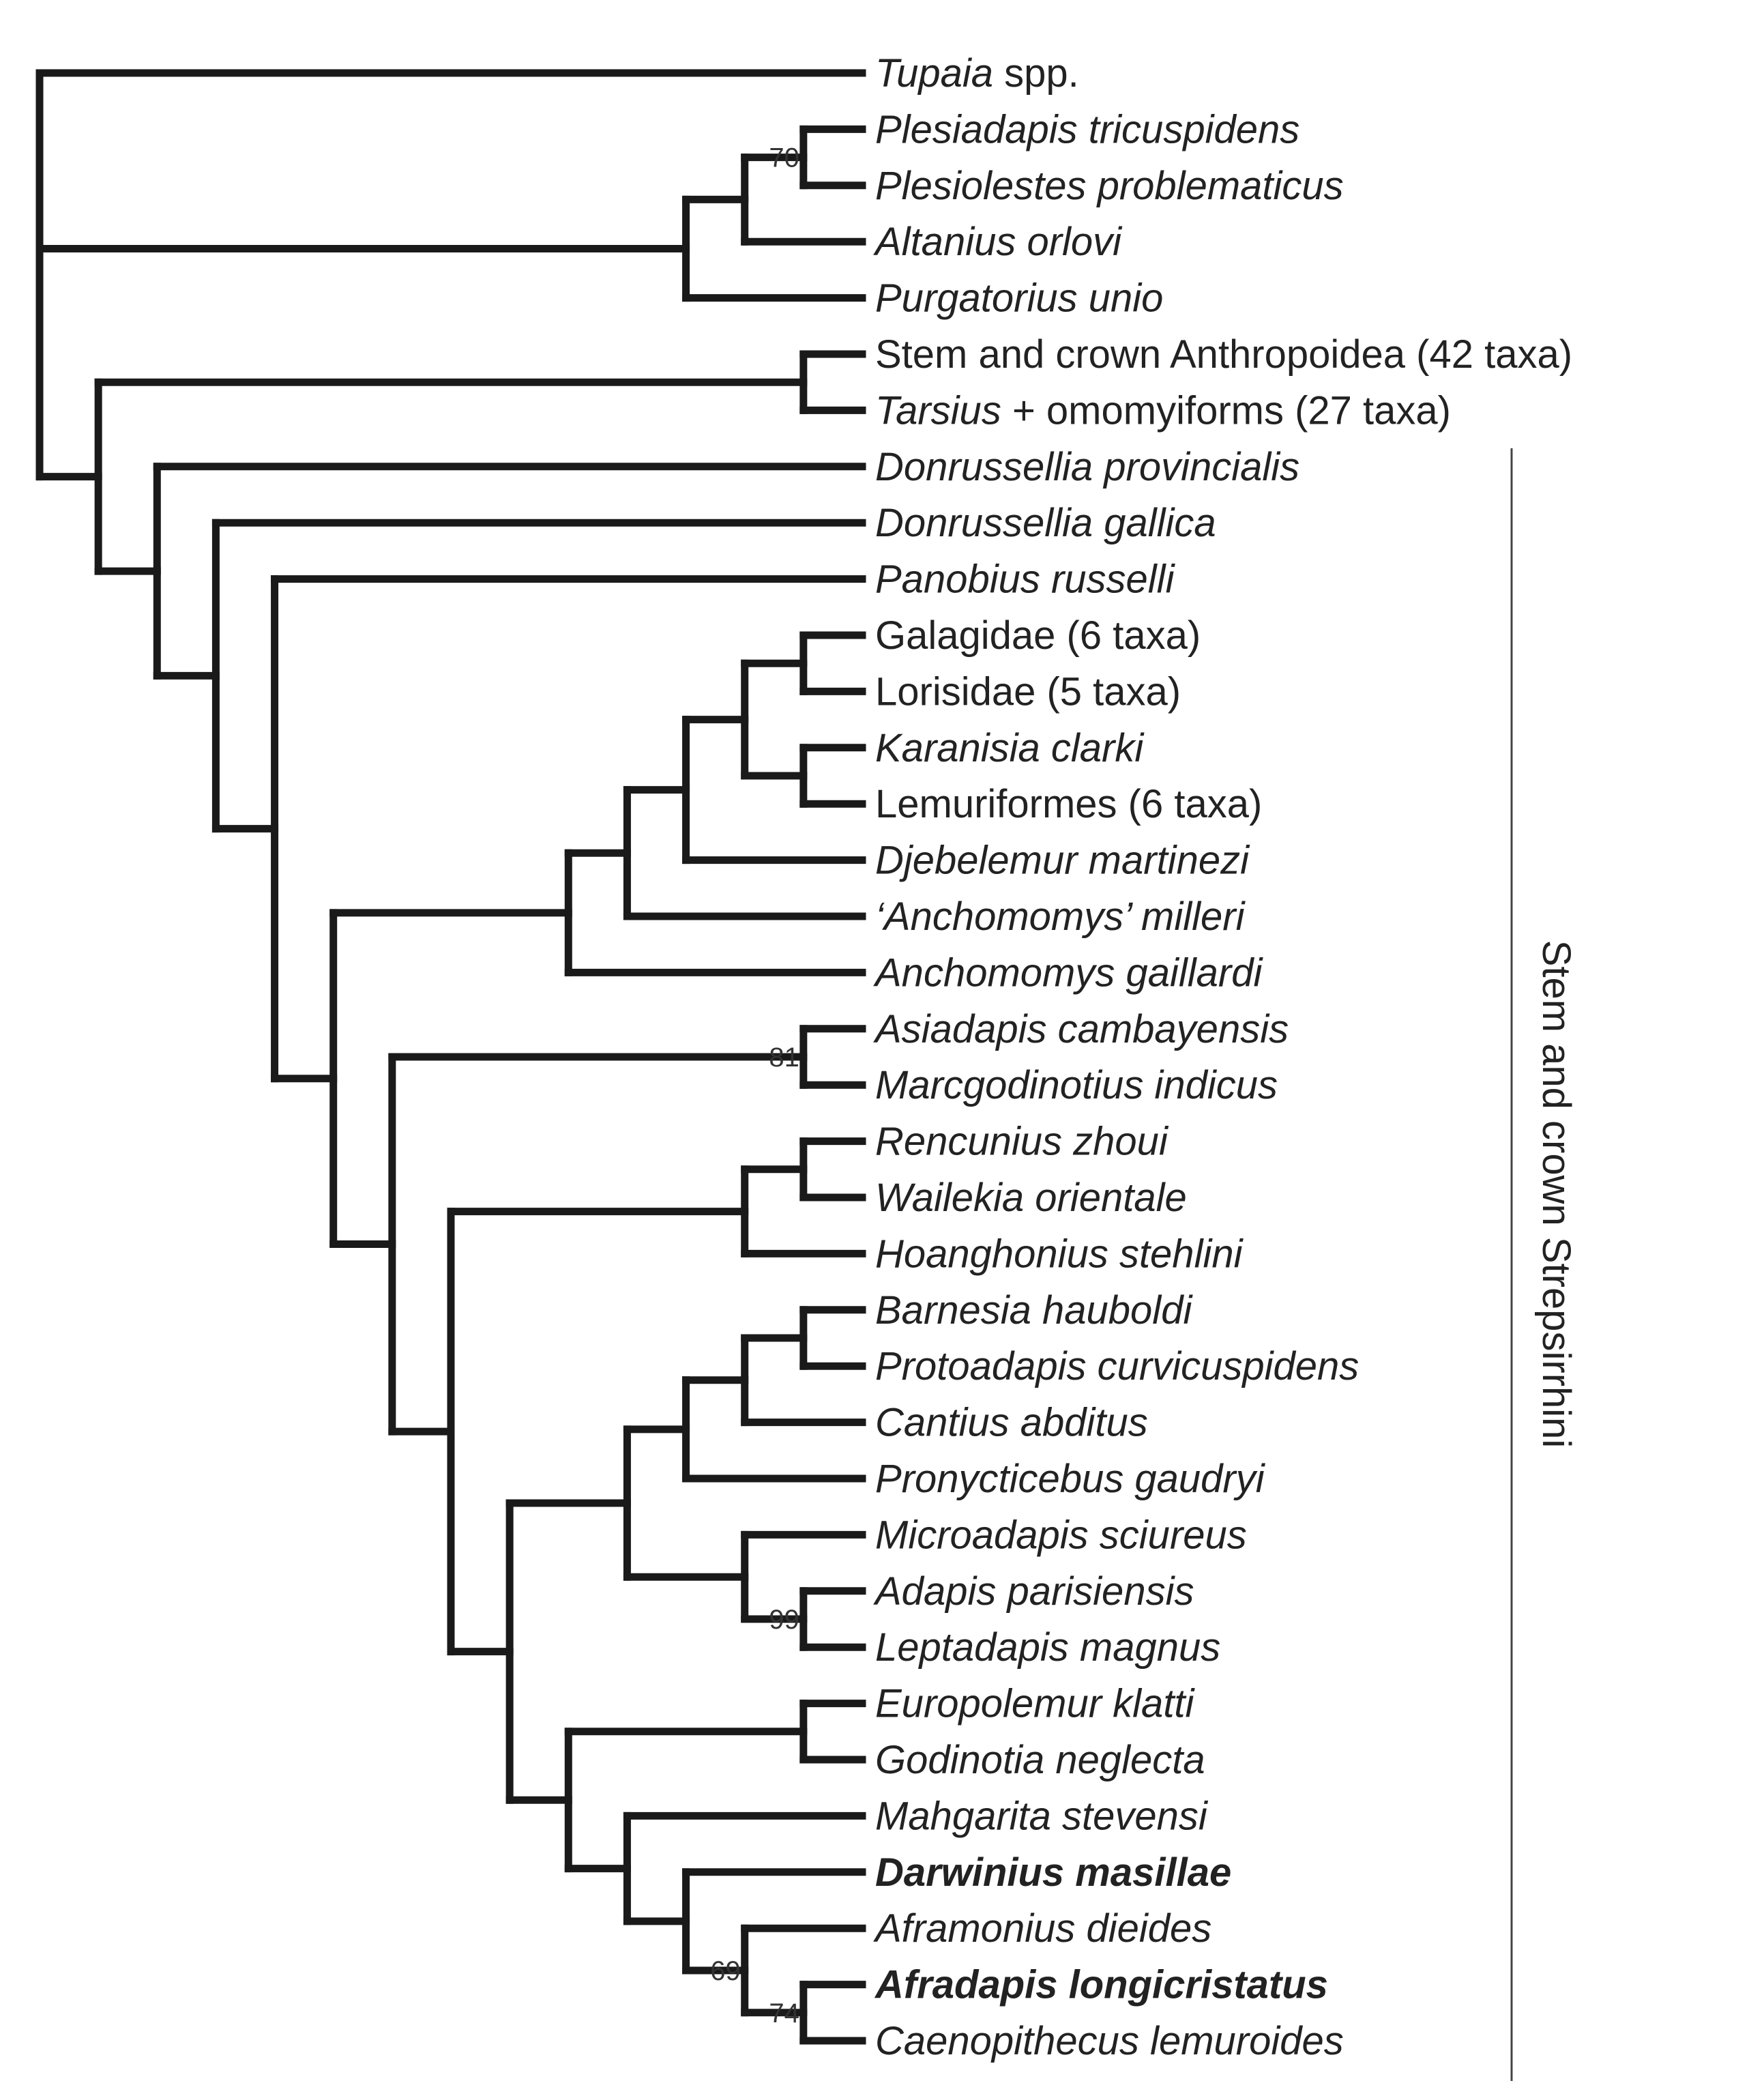 The width and height of the screenshot is (1764, 2096). I want to click on taxon-label: Rencunius zhoui, so click(1022, 1142).